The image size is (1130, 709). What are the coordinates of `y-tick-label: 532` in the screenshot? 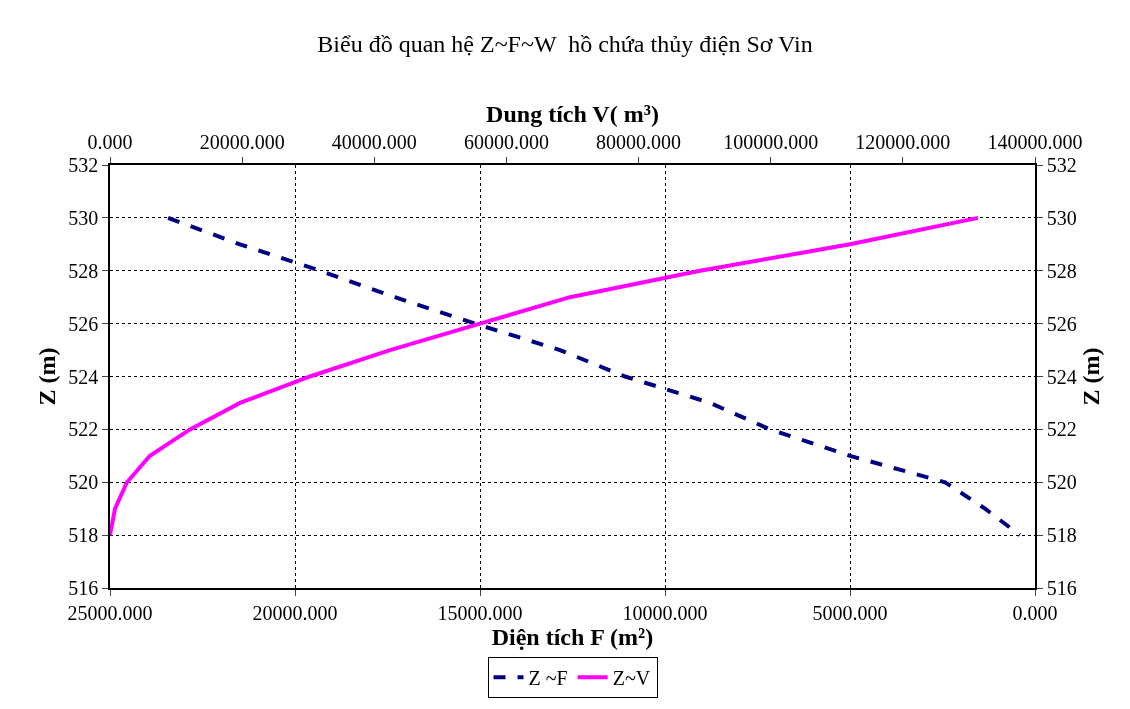 It's located at (83, 165).